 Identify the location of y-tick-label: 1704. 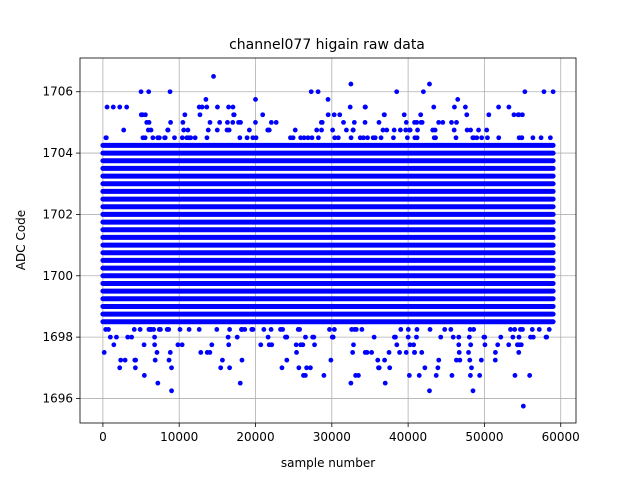
(57, 153).